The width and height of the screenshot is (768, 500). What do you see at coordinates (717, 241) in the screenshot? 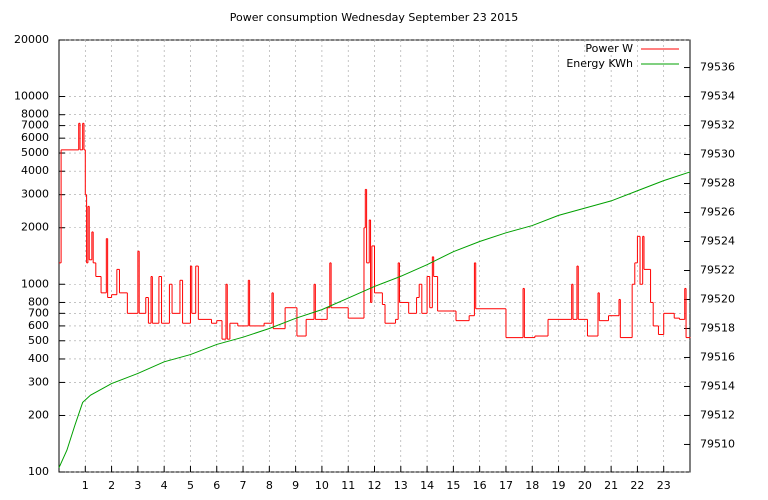
I see `y2-tick-label: 79524` at bounding box center [717, 241].